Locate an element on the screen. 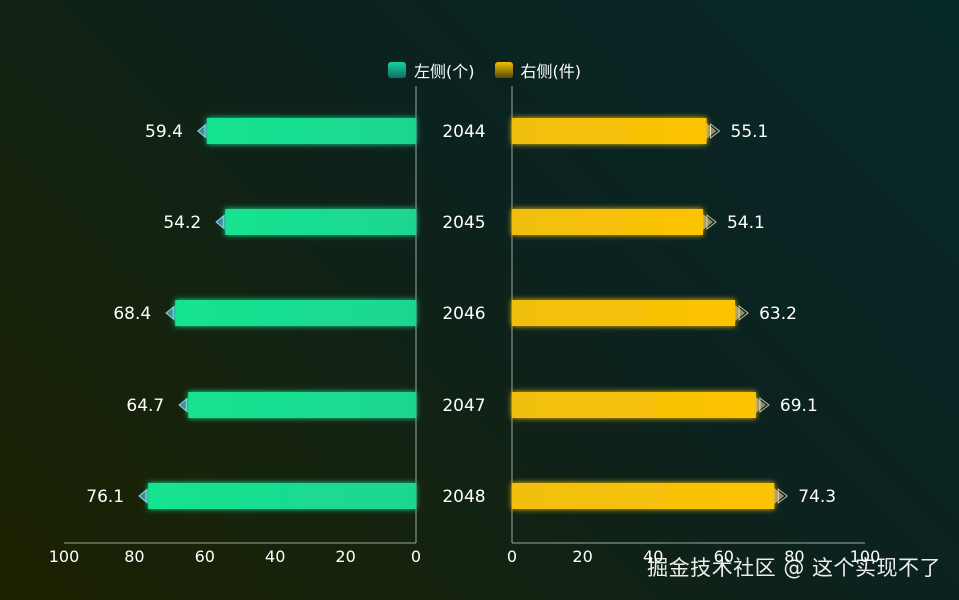 This screenshot has width=959, height=600. category-label: 2048 is located at coordinates (463, 497).